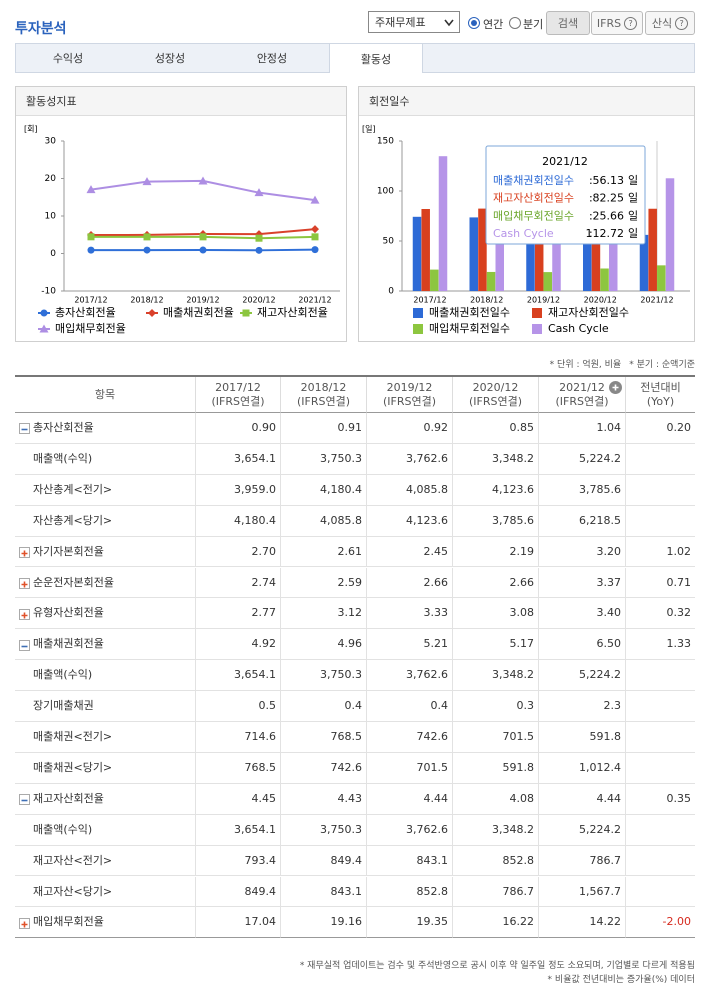 The width and height of the screenshot is (705, 990). Describe the element at coordinates (73, 736) in the screenshot. I see `row-label: 매출채권<전기>` at that location.